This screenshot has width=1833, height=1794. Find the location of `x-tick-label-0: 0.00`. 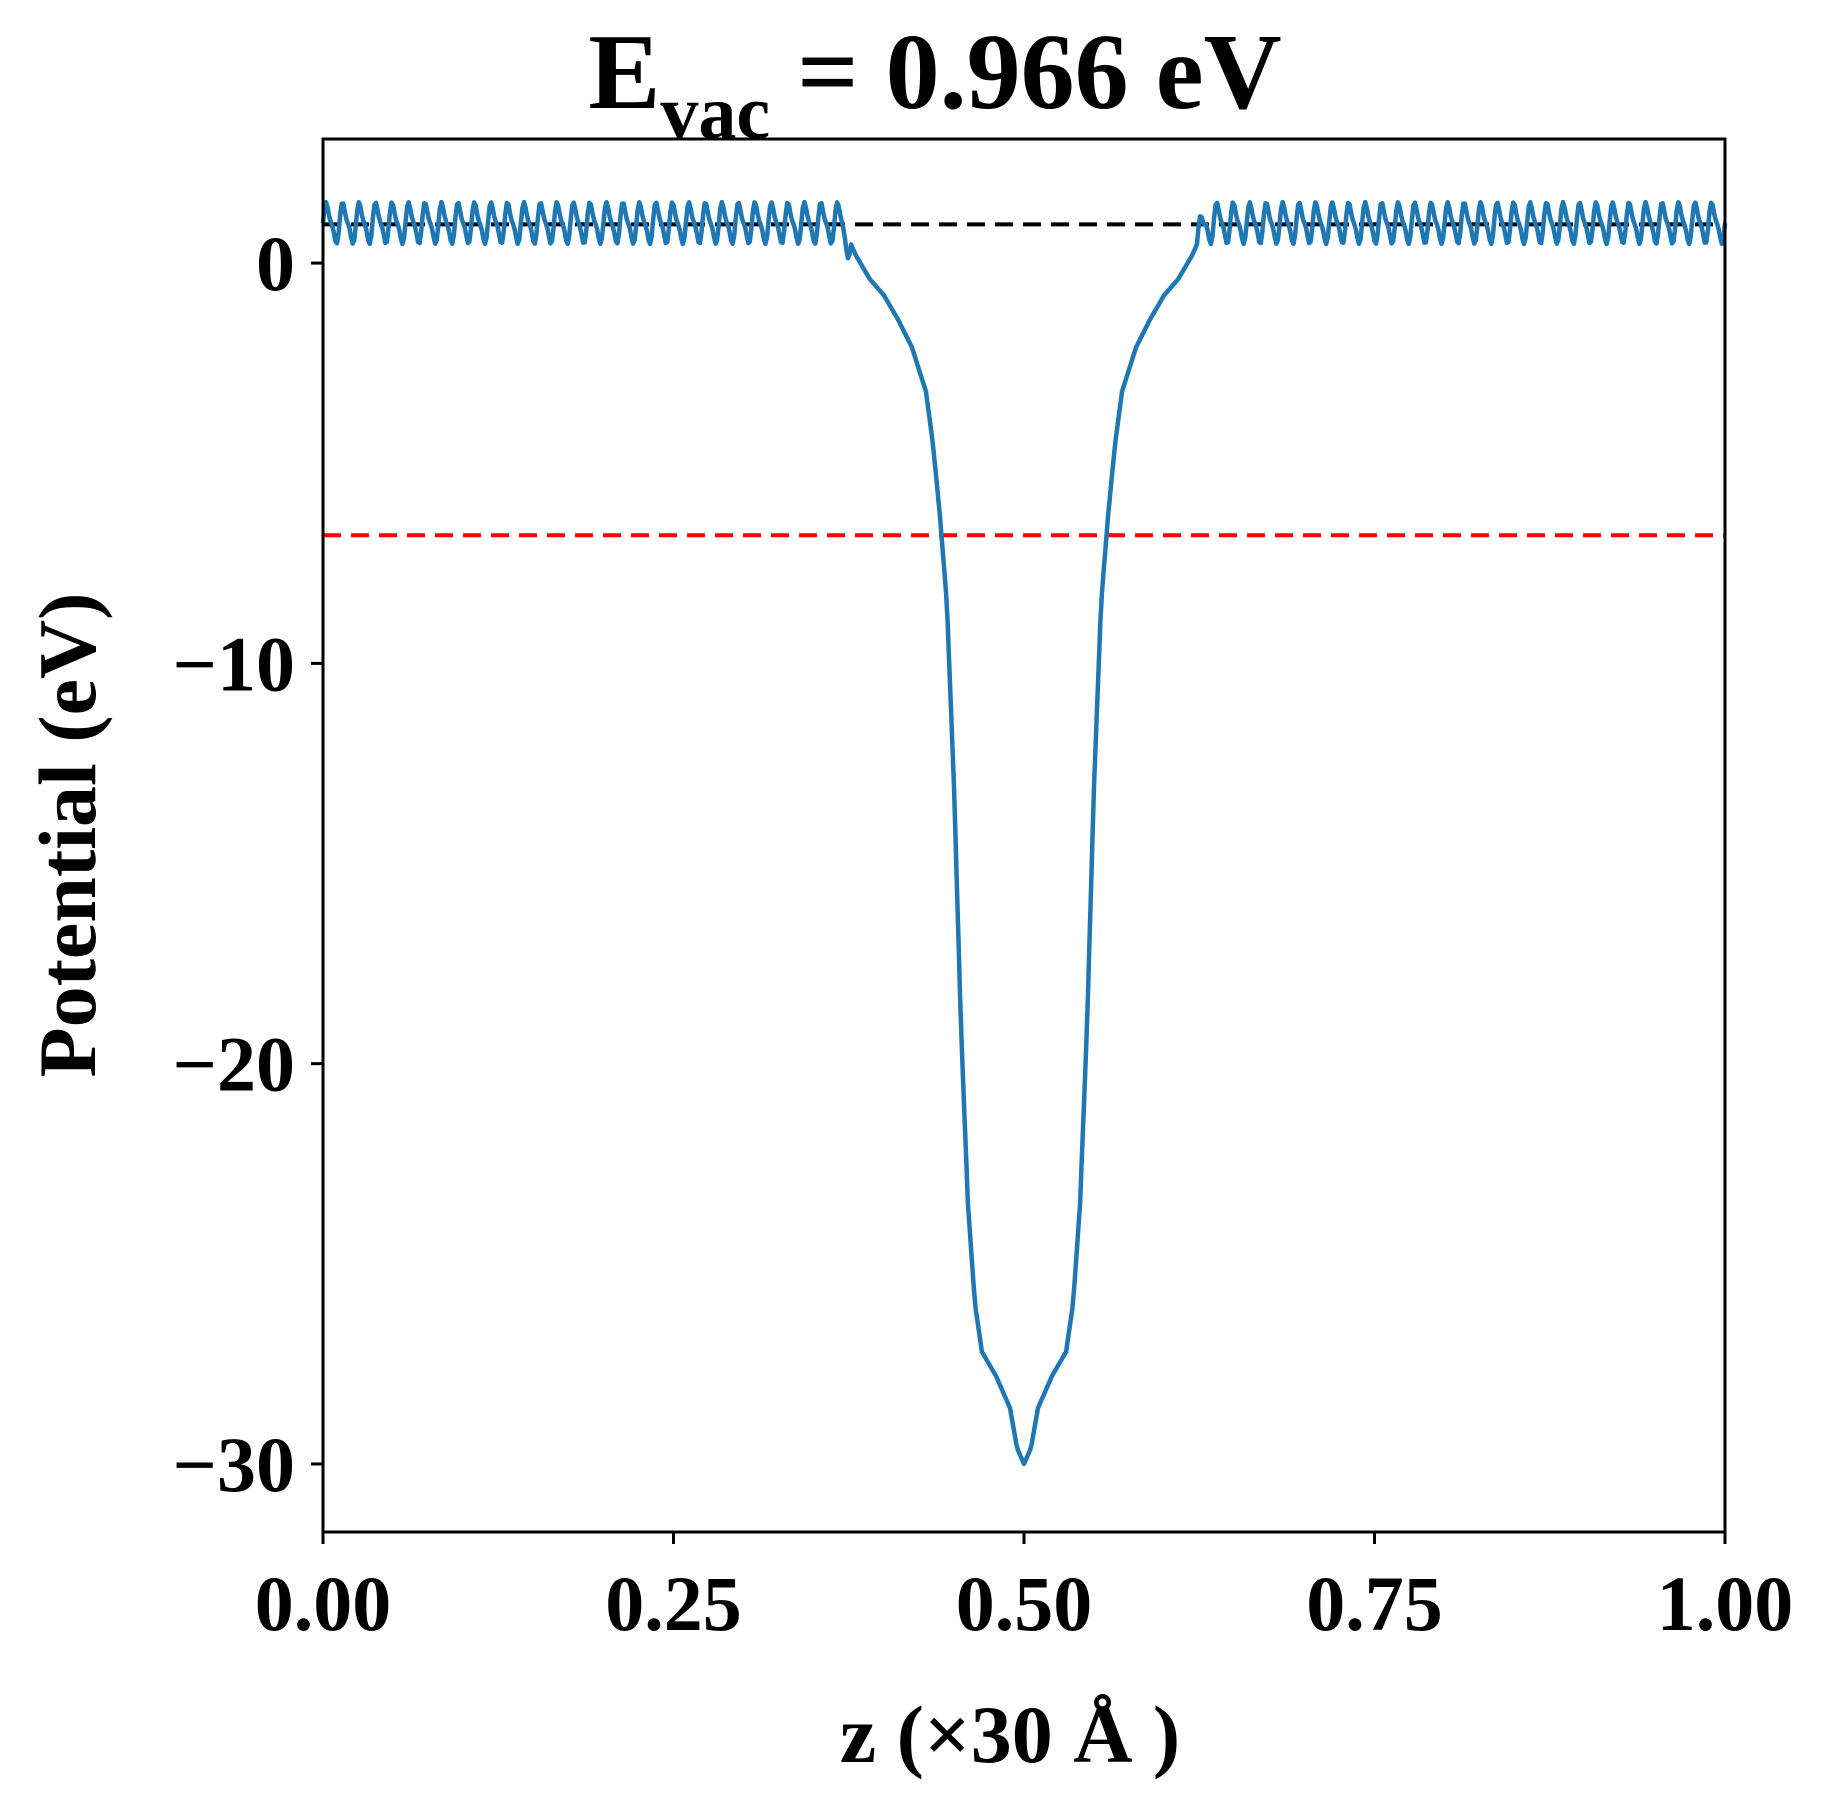

x-tick-label-0: 0.00 is located at coordinates (323, 1603).